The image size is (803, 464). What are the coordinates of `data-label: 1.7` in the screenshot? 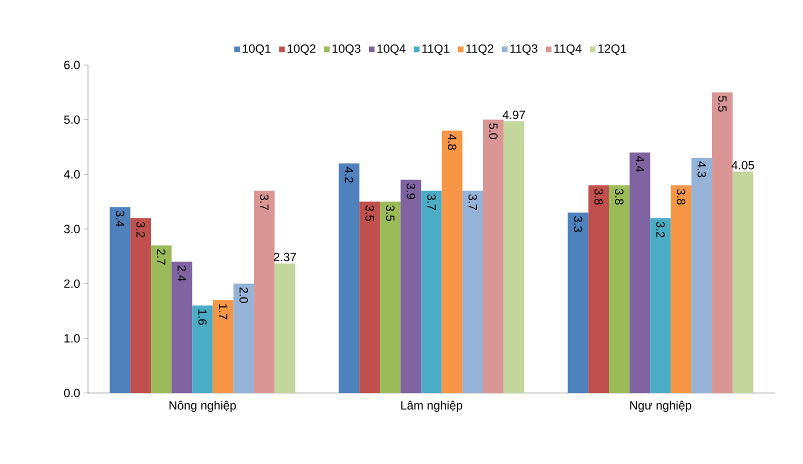 It's located at (223, 312).